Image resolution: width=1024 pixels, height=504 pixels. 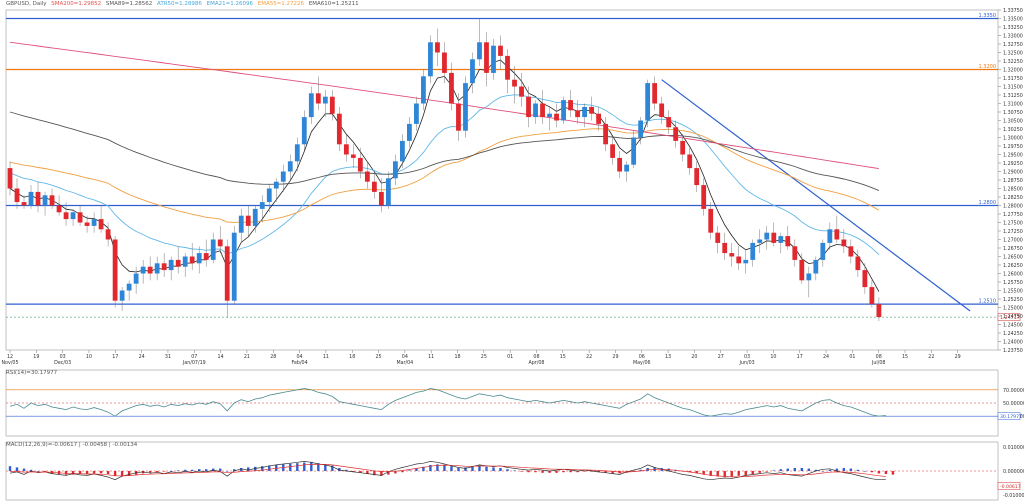 What do you see at coordinates (1009, 317) in the screenshot?
I see `current-price-box` at bounding box center [1009, 317].